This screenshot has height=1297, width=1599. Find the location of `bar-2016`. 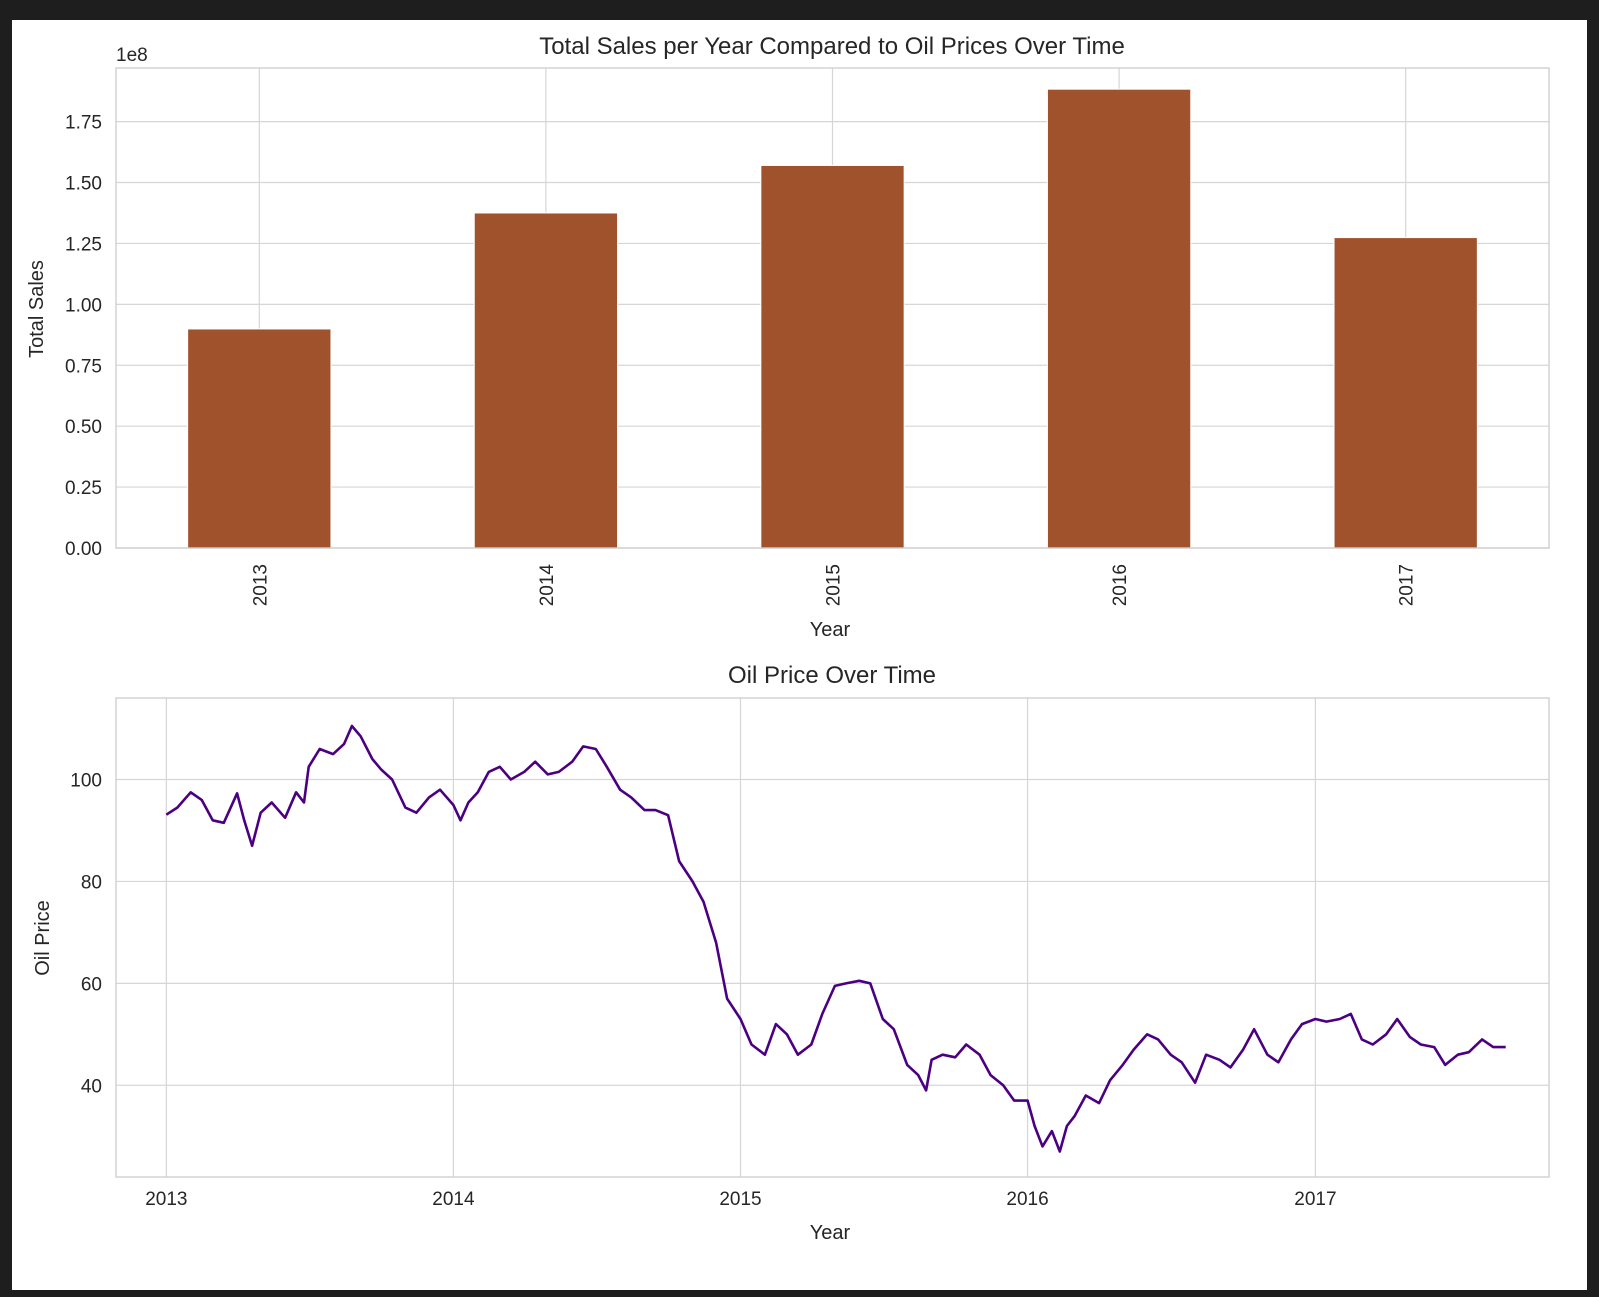

bar-2016 is located at coordinates (1119, 318).